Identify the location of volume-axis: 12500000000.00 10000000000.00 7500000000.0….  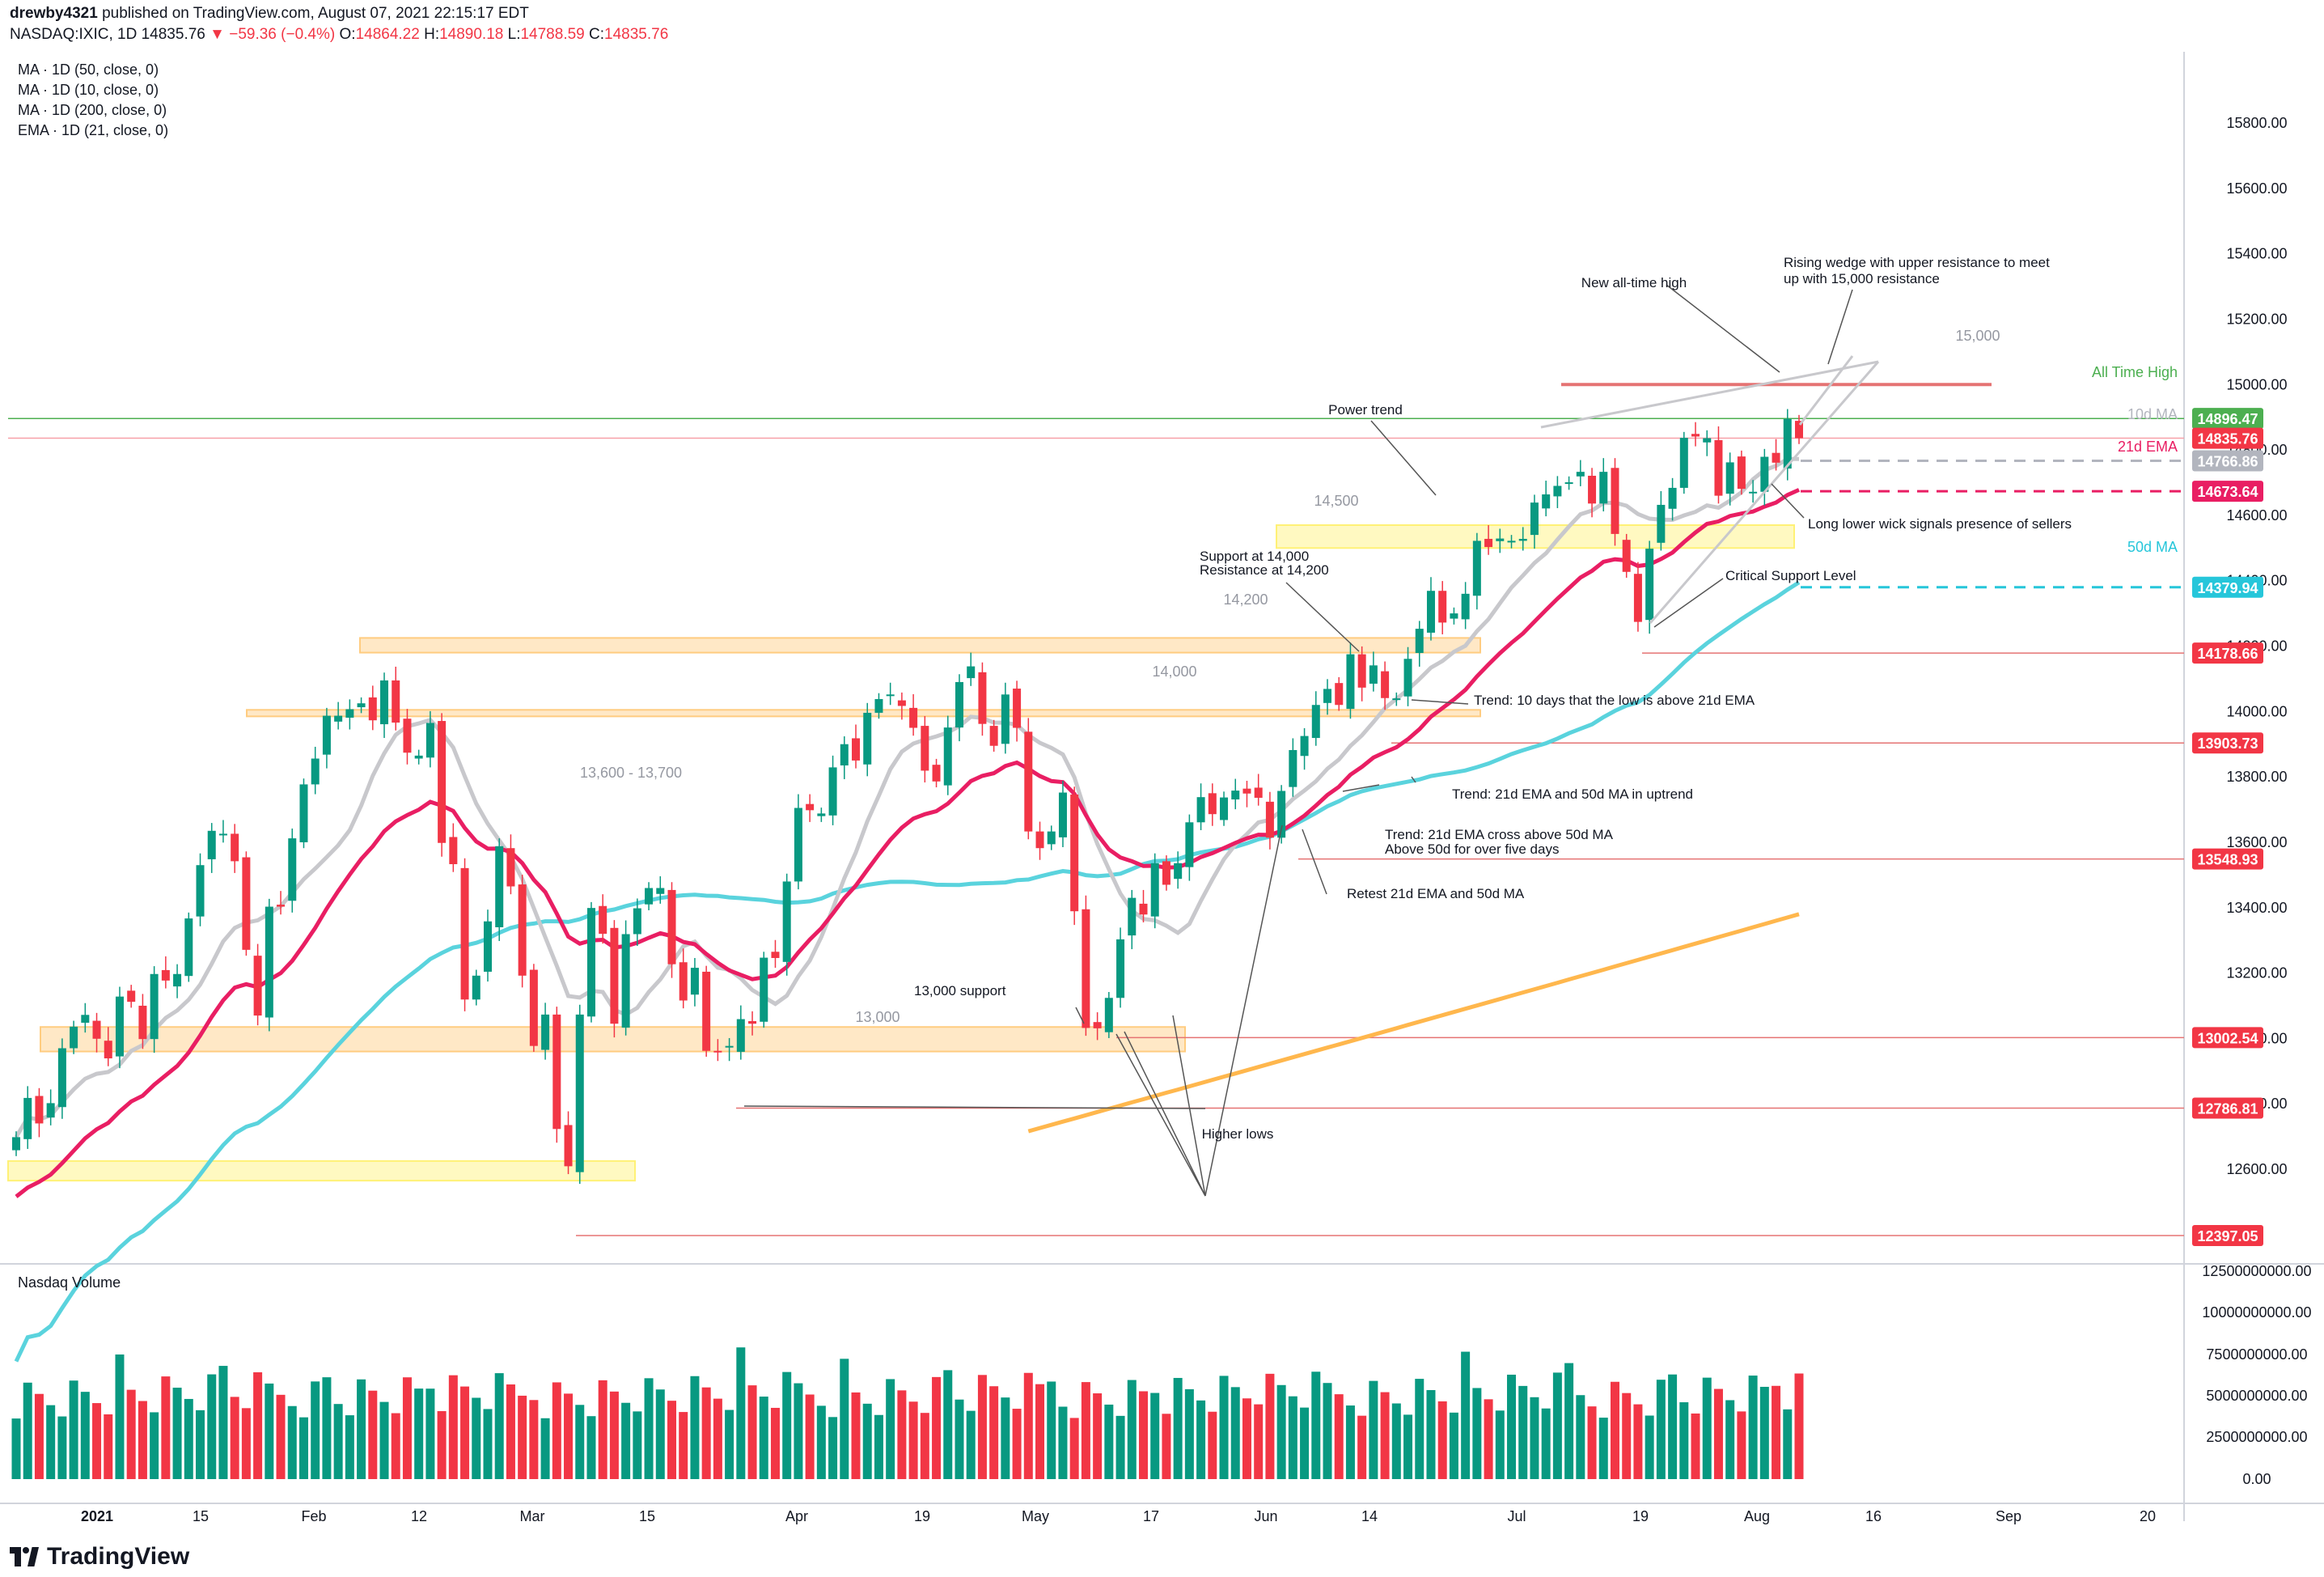
(2256, 1375).